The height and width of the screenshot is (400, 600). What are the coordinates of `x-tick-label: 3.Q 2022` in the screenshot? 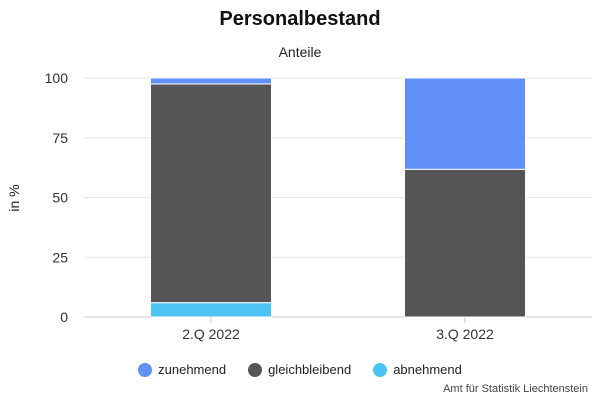 It's located at (465, 334).